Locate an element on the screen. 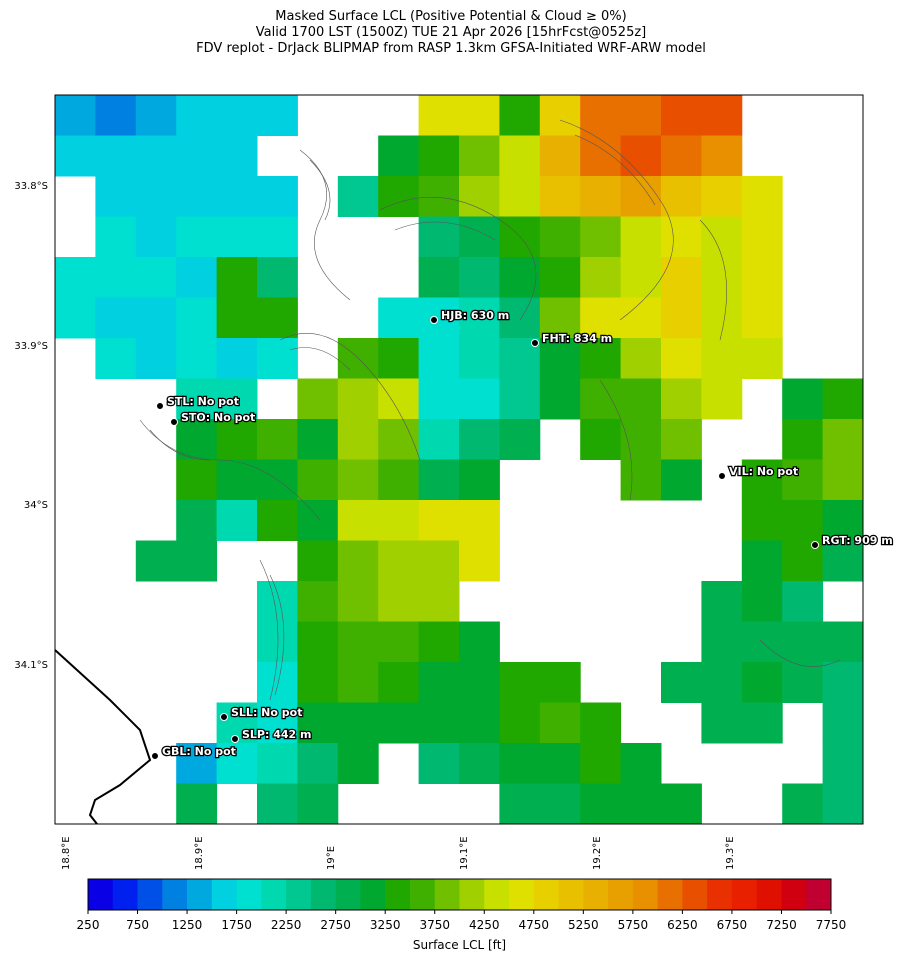 This screenshot has width=903, height=962. colorbar-tick-label: 250 is located at coordinates (88, 925).